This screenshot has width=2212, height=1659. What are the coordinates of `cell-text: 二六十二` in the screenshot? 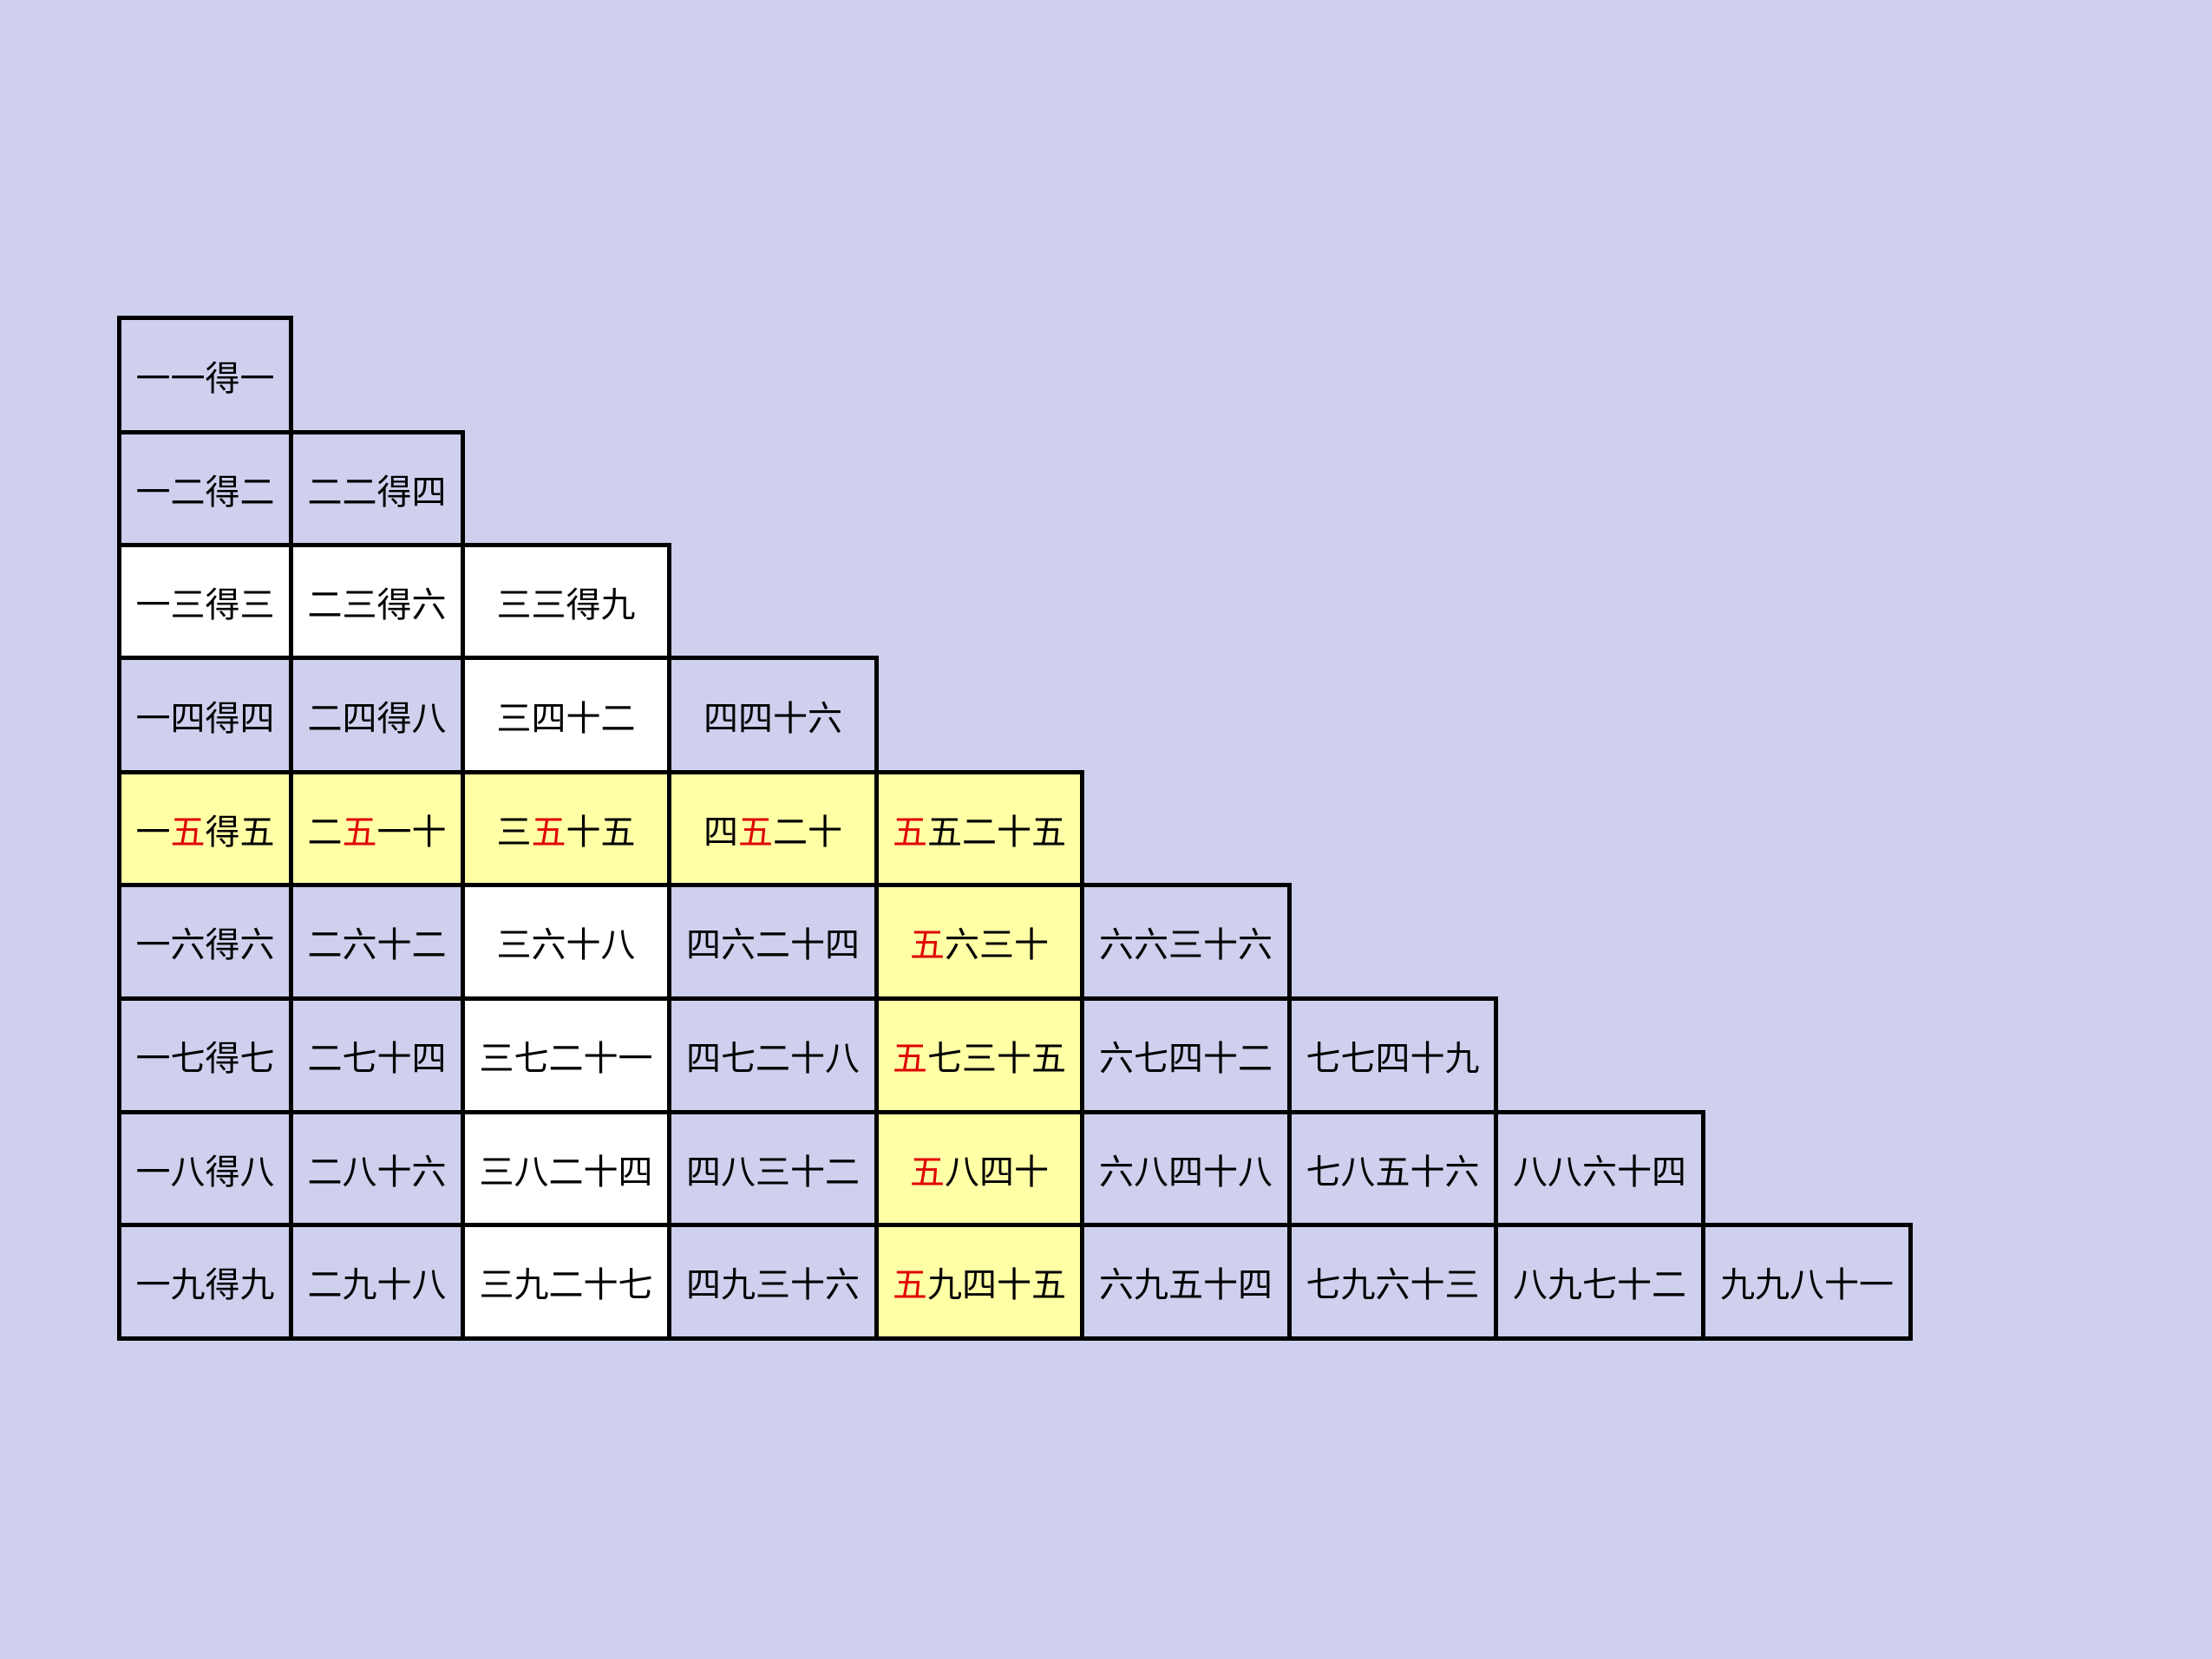 It's located at (377, 945).